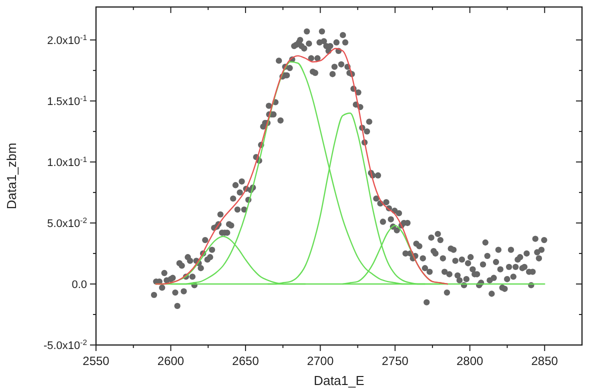 The image size is (600, 389). I want to click on x-tick-label: 2800, so click(470, 361).